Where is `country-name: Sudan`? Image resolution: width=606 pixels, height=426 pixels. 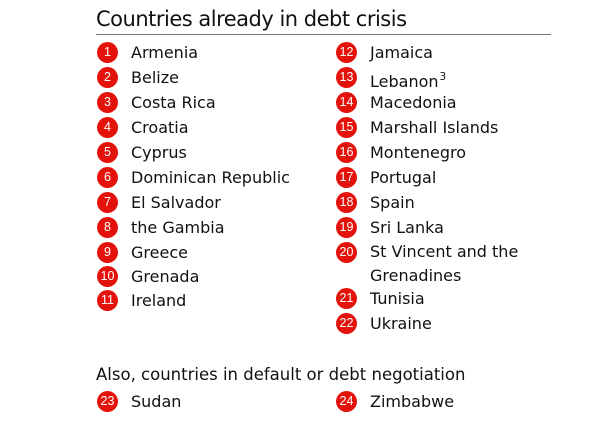 country-name: Sudan is located at coordinates (156, 401).